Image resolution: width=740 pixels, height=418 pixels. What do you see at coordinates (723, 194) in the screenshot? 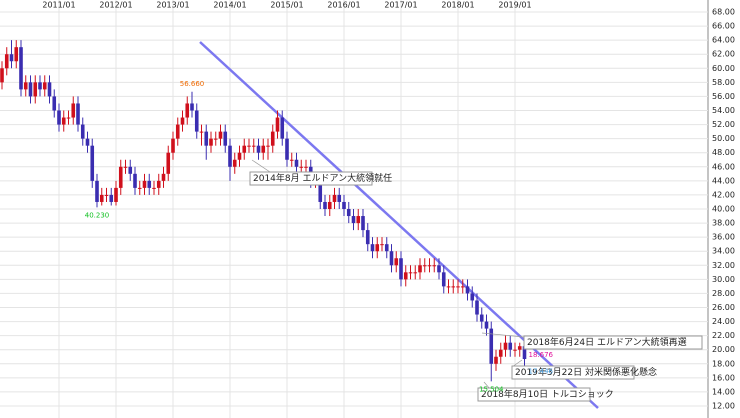
I see `y-tick-label: 42.00` at bounding box center [723, 194].